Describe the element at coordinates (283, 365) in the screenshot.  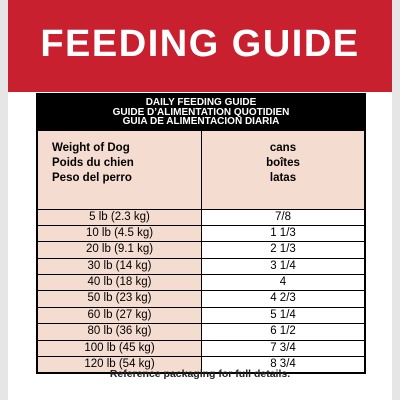
I see `cans-cell: 8 3/4` at that location.